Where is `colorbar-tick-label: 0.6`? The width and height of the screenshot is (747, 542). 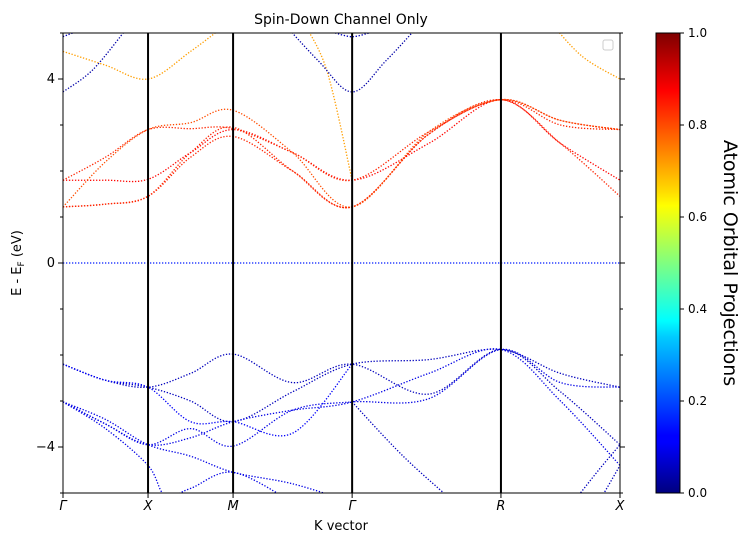
colorbar-tick-label: 0.6 is located at coordinates (697, 217).